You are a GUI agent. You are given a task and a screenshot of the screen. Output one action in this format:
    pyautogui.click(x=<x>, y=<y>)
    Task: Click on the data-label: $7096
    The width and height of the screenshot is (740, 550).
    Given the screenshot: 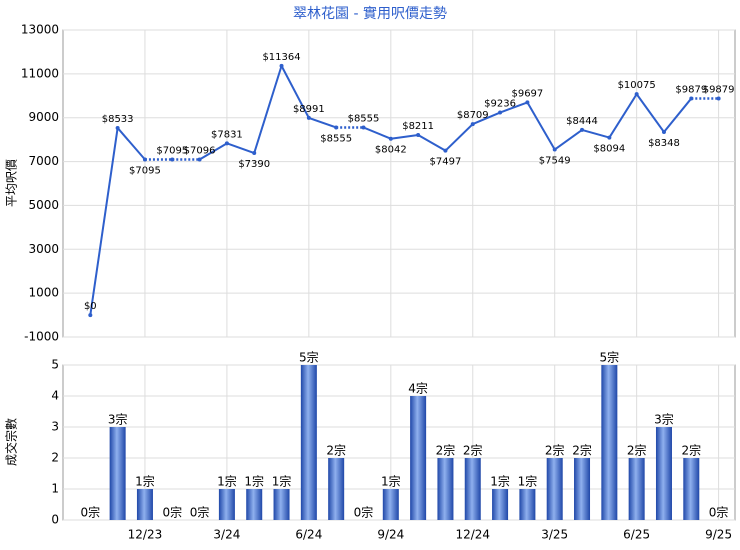 What is the action you would take?
    pyautogui.click(x=200, y=150)
    